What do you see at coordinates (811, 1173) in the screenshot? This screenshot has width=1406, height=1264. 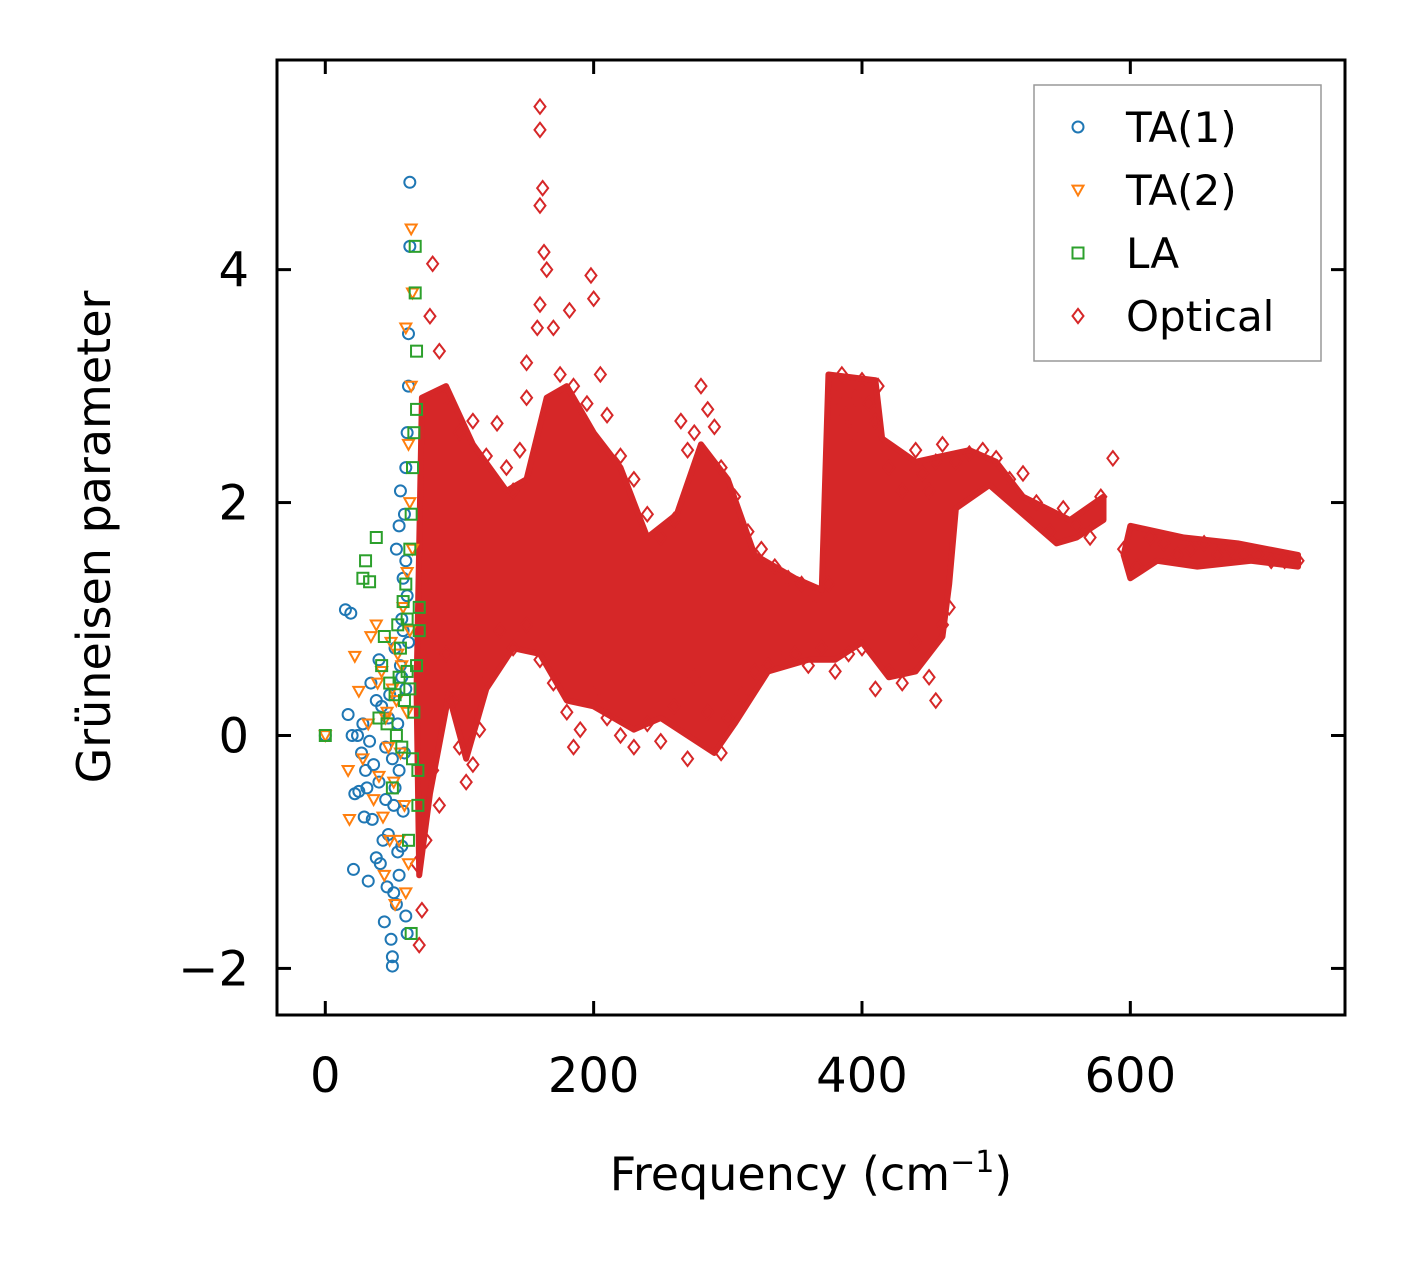 I see `x-axis-title: Frequency (cm−1)` at bounding box center [811, 1173].